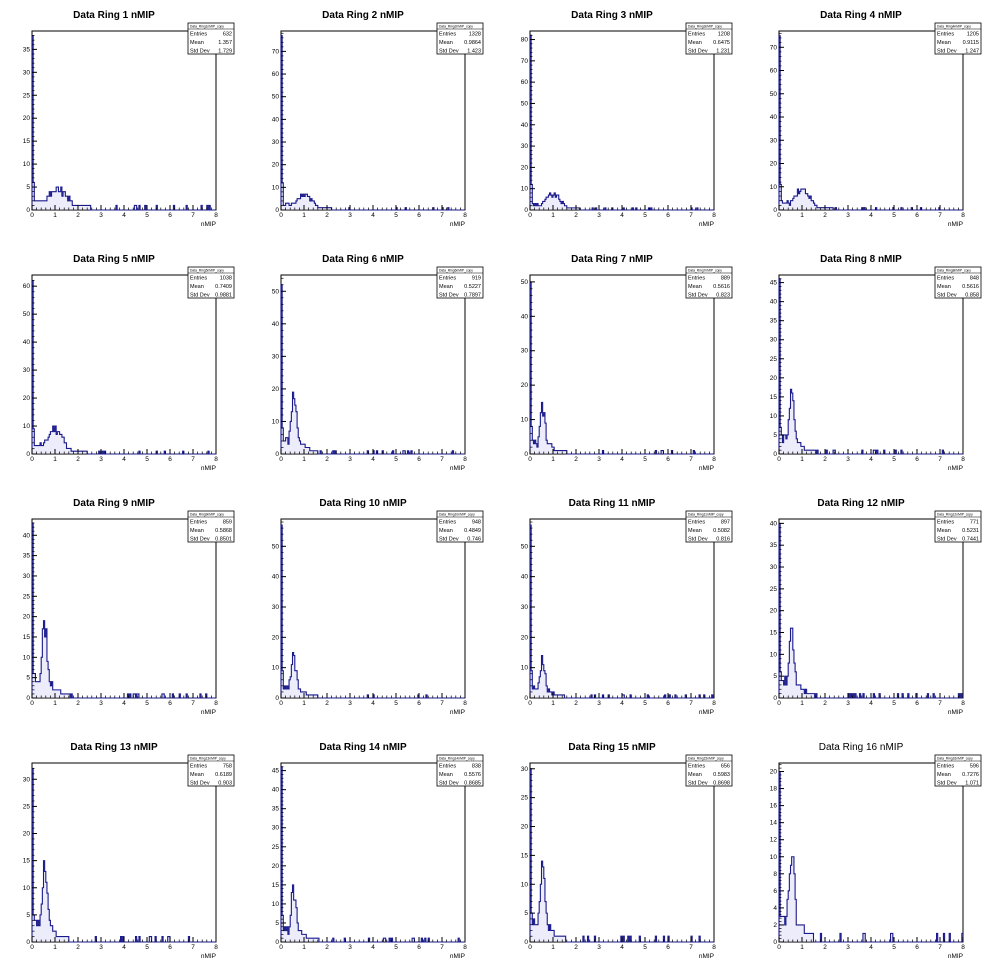 This screenshot has height=975, width=998. Describe the element at coordinates (227, 523) in the screenshot. I see `stats-value: 859` at that location.